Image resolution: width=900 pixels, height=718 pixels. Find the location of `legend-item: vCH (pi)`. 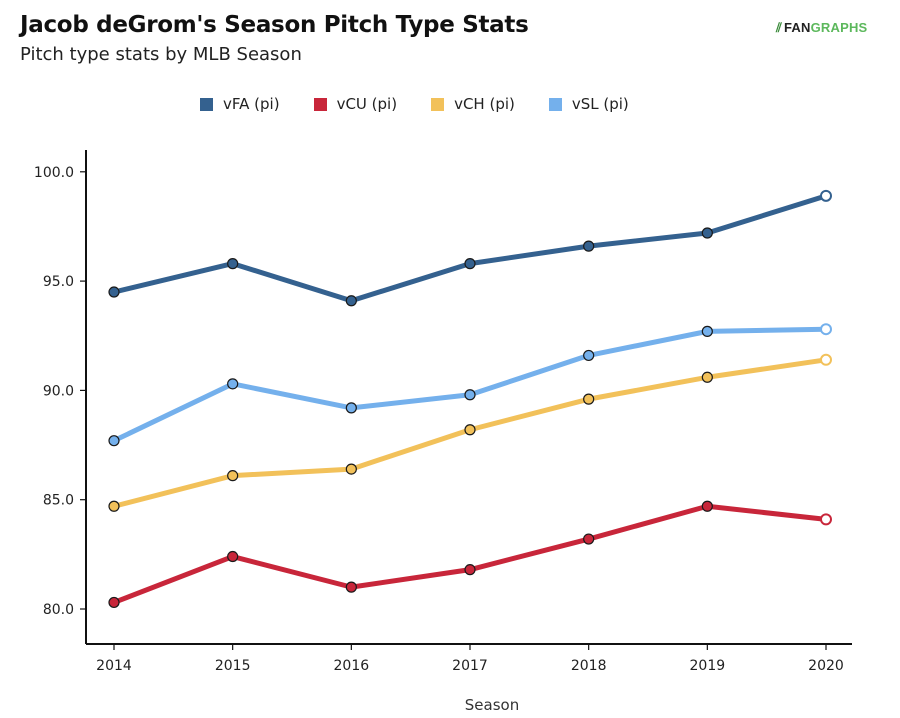

legend-item: vCH (pi) is located at coordinates (473, 104).